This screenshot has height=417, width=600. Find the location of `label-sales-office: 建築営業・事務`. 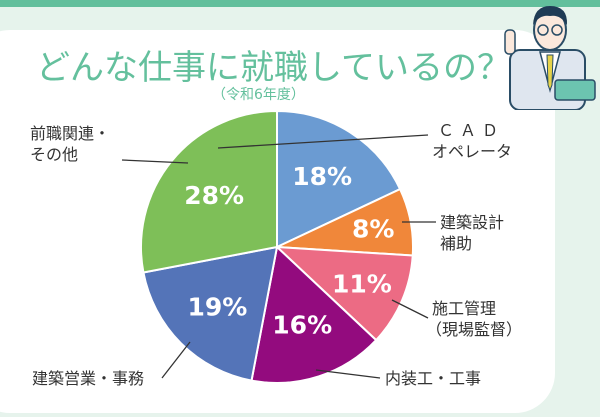

label-sales-office: 建築営業・事務 is located at coordinates (88, 378).